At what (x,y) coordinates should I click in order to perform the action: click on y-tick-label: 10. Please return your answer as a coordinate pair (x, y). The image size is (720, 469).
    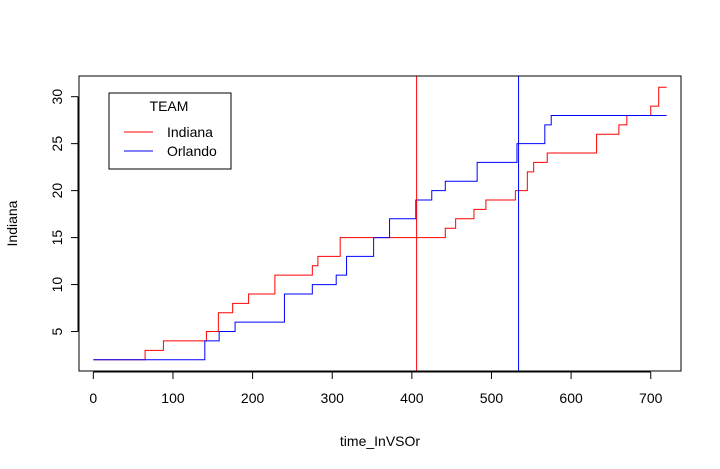
    Looking at the image, I should click on (57, 285).